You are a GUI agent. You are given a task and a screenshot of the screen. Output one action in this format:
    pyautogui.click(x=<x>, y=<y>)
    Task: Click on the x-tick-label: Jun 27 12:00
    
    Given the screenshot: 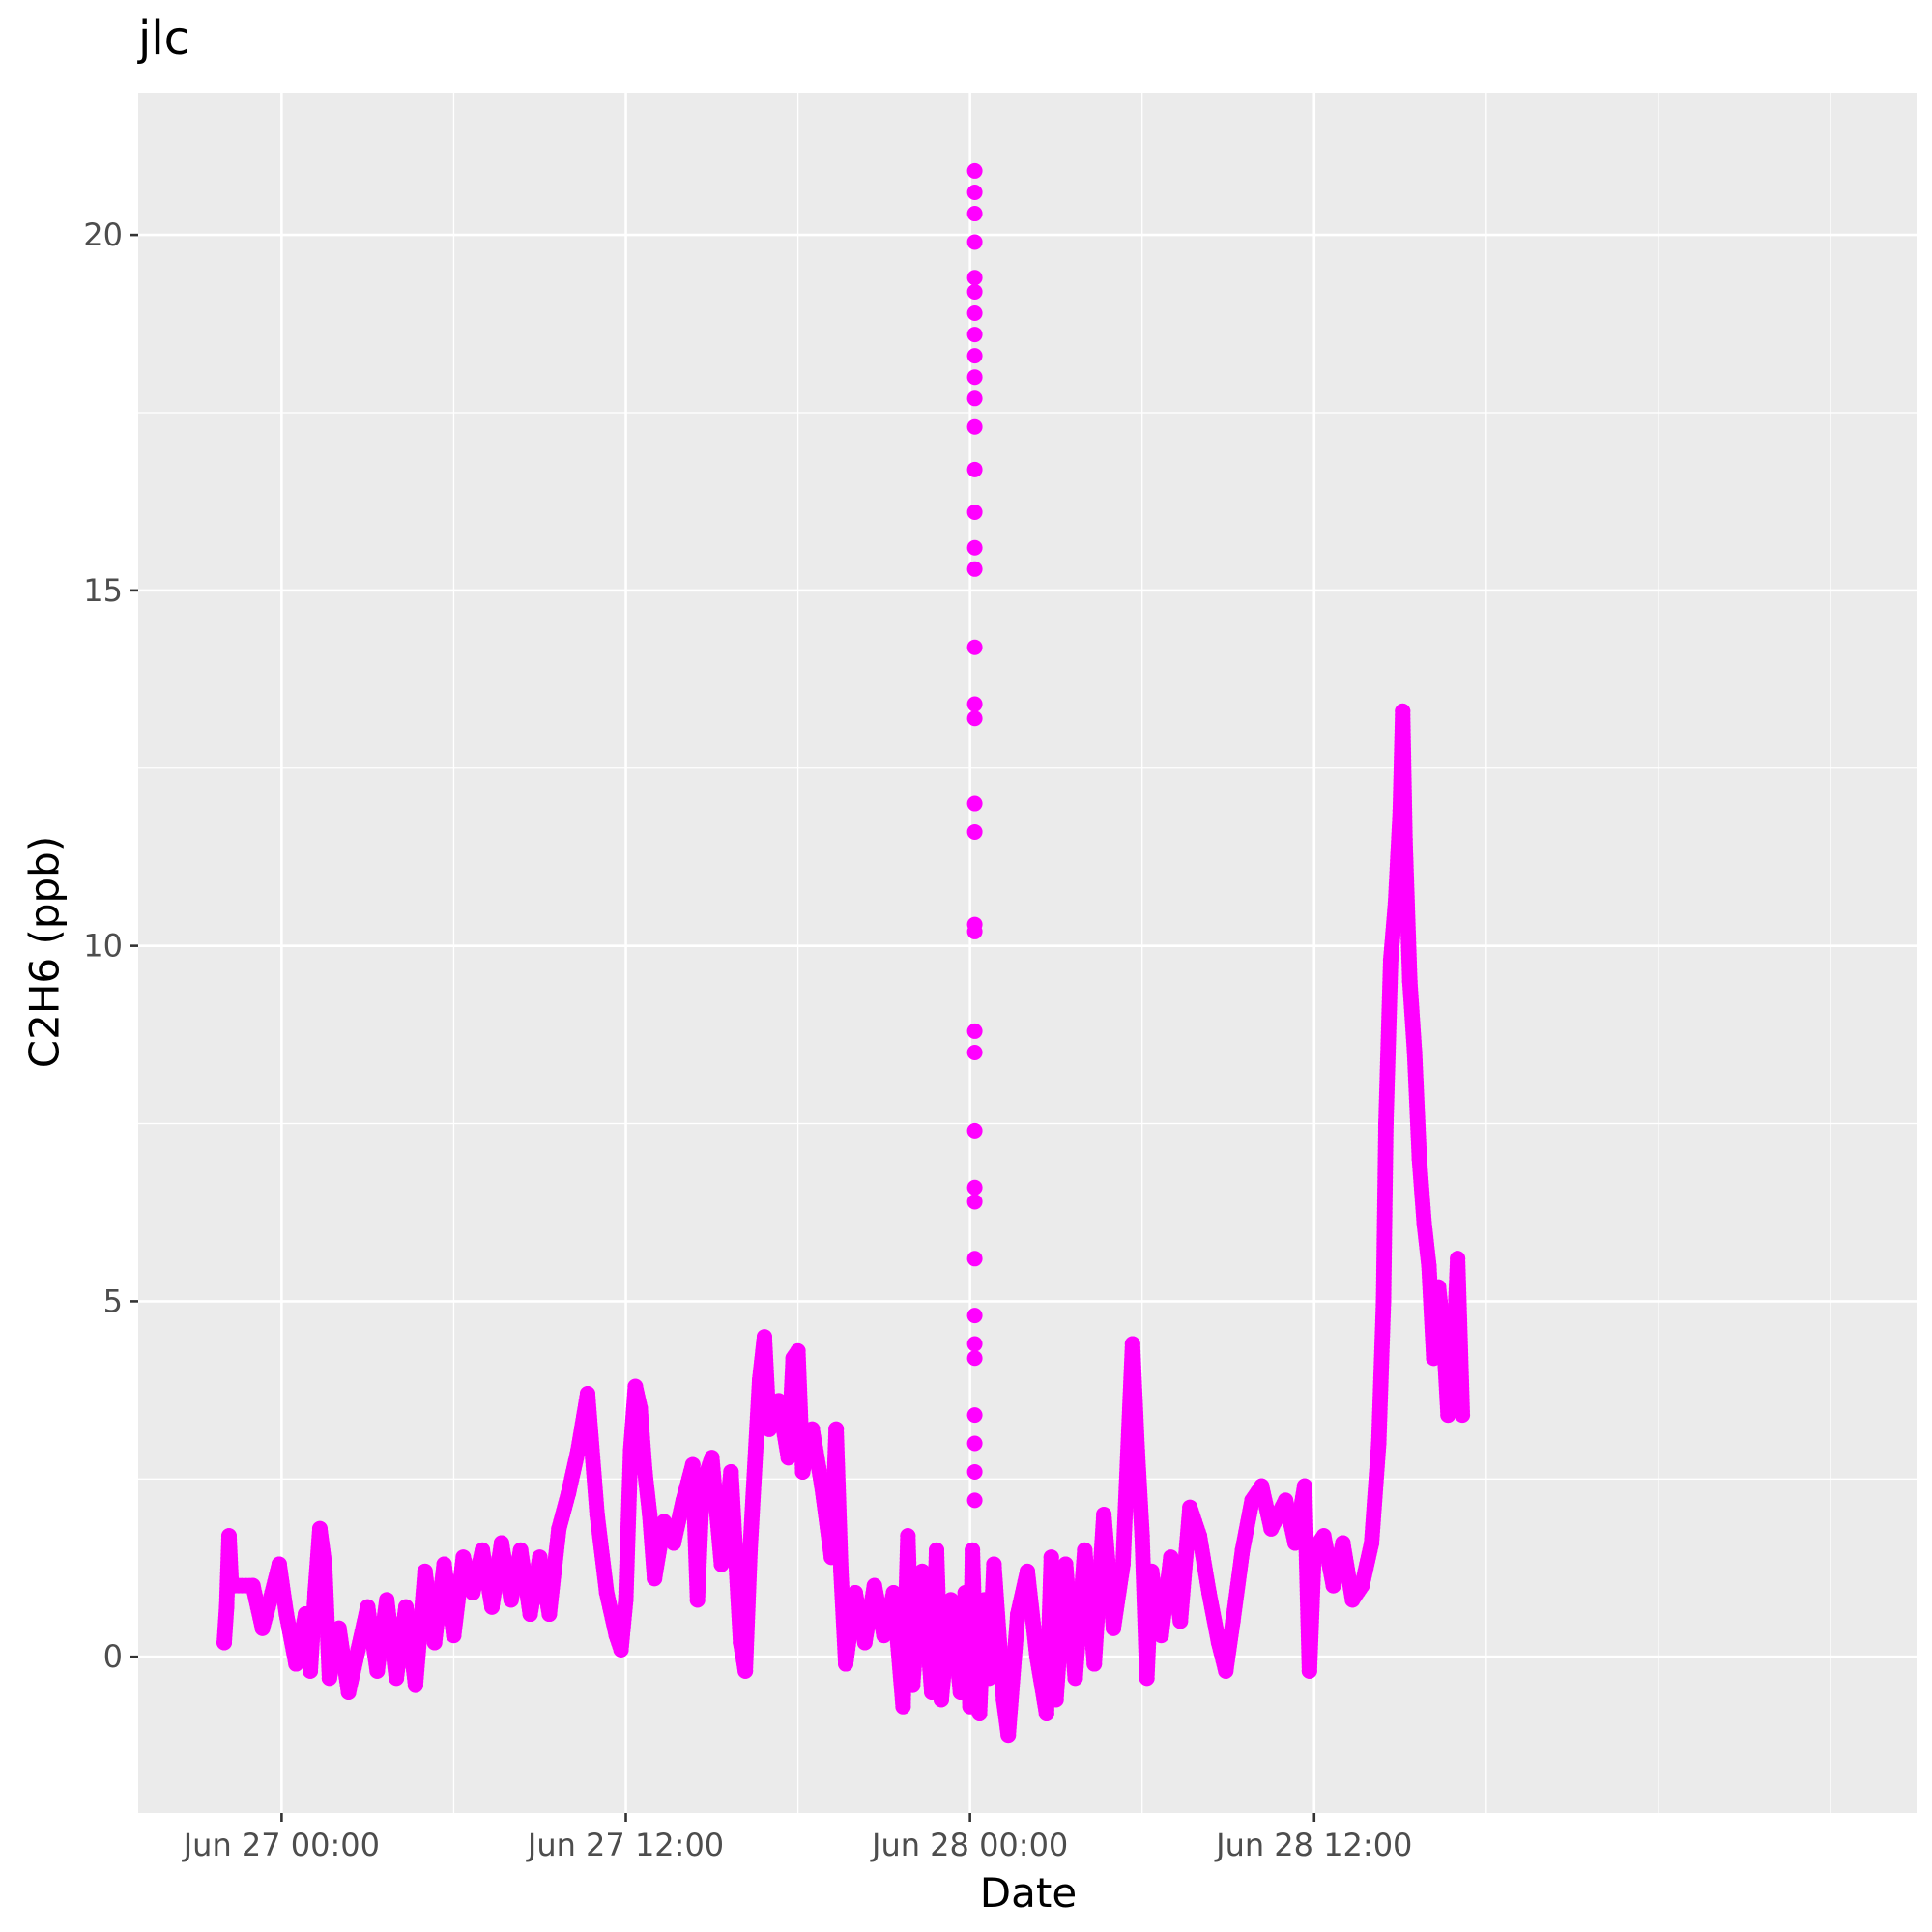 What is the action you would take?
    pyautogui.click(x=625, y=1845)
    